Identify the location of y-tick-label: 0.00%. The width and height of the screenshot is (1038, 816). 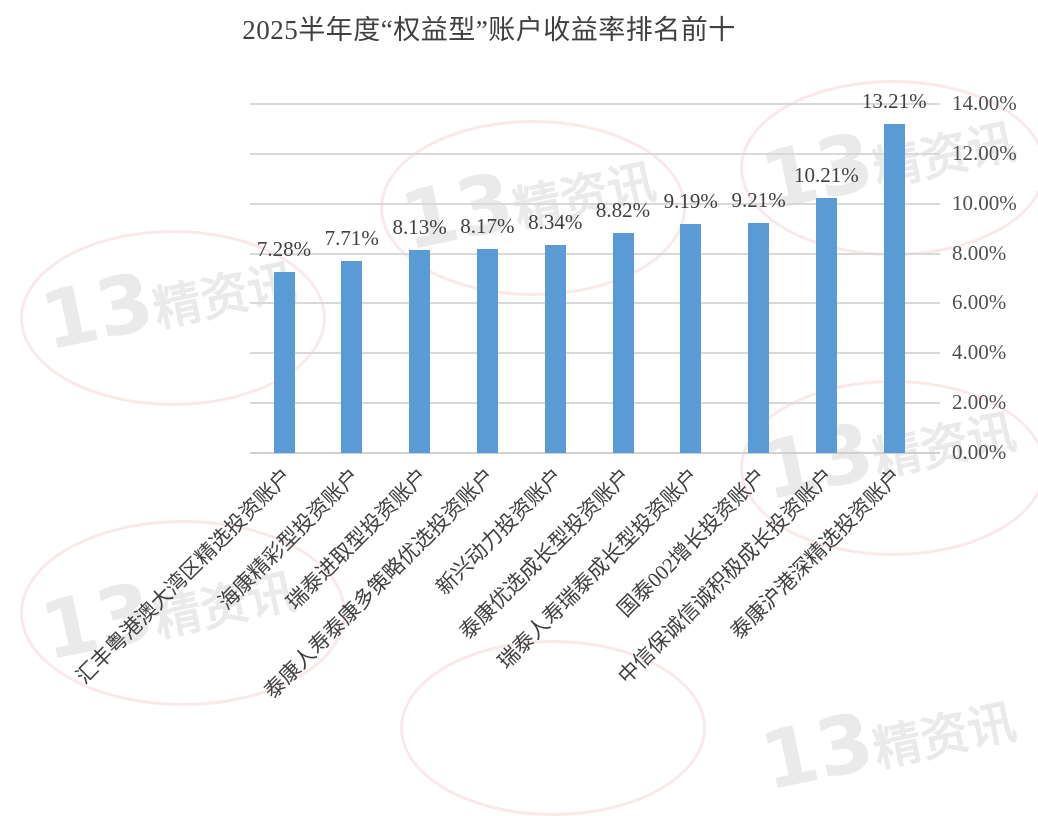
(979, 452).